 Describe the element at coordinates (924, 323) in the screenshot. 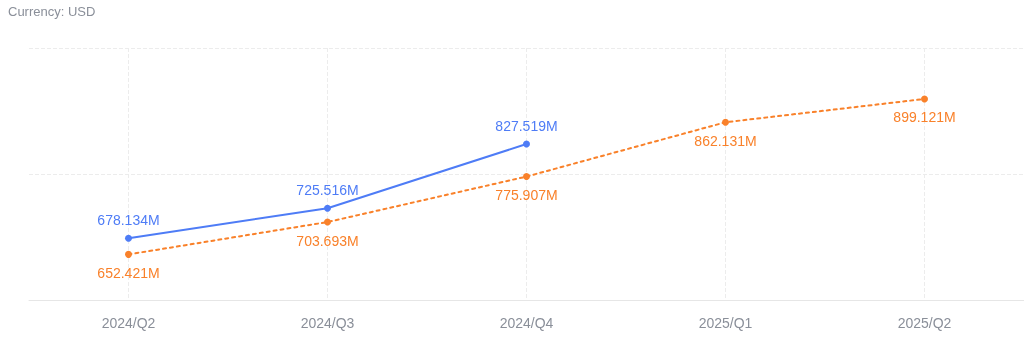

I see `x-tick-label: 2025/Q2` at that location.